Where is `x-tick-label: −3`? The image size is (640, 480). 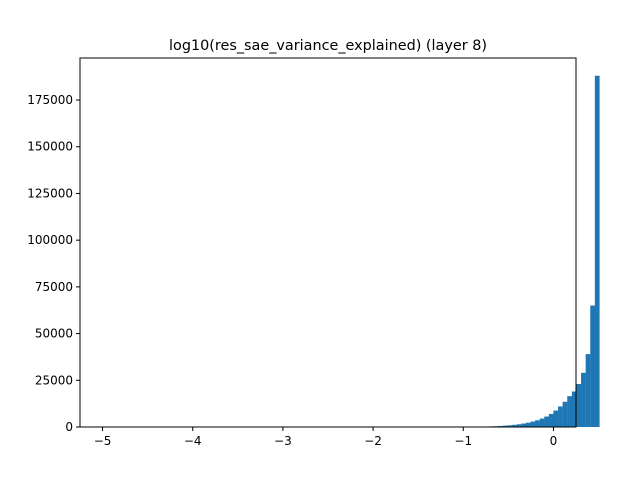
x-tick-label: −3 is located at coordinates (283, 441).